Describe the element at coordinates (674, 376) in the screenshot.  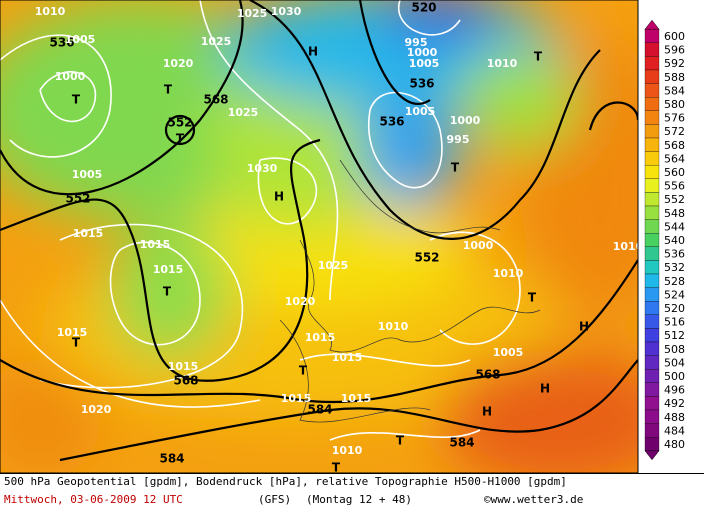
I see `scale-label: 500` at that location.